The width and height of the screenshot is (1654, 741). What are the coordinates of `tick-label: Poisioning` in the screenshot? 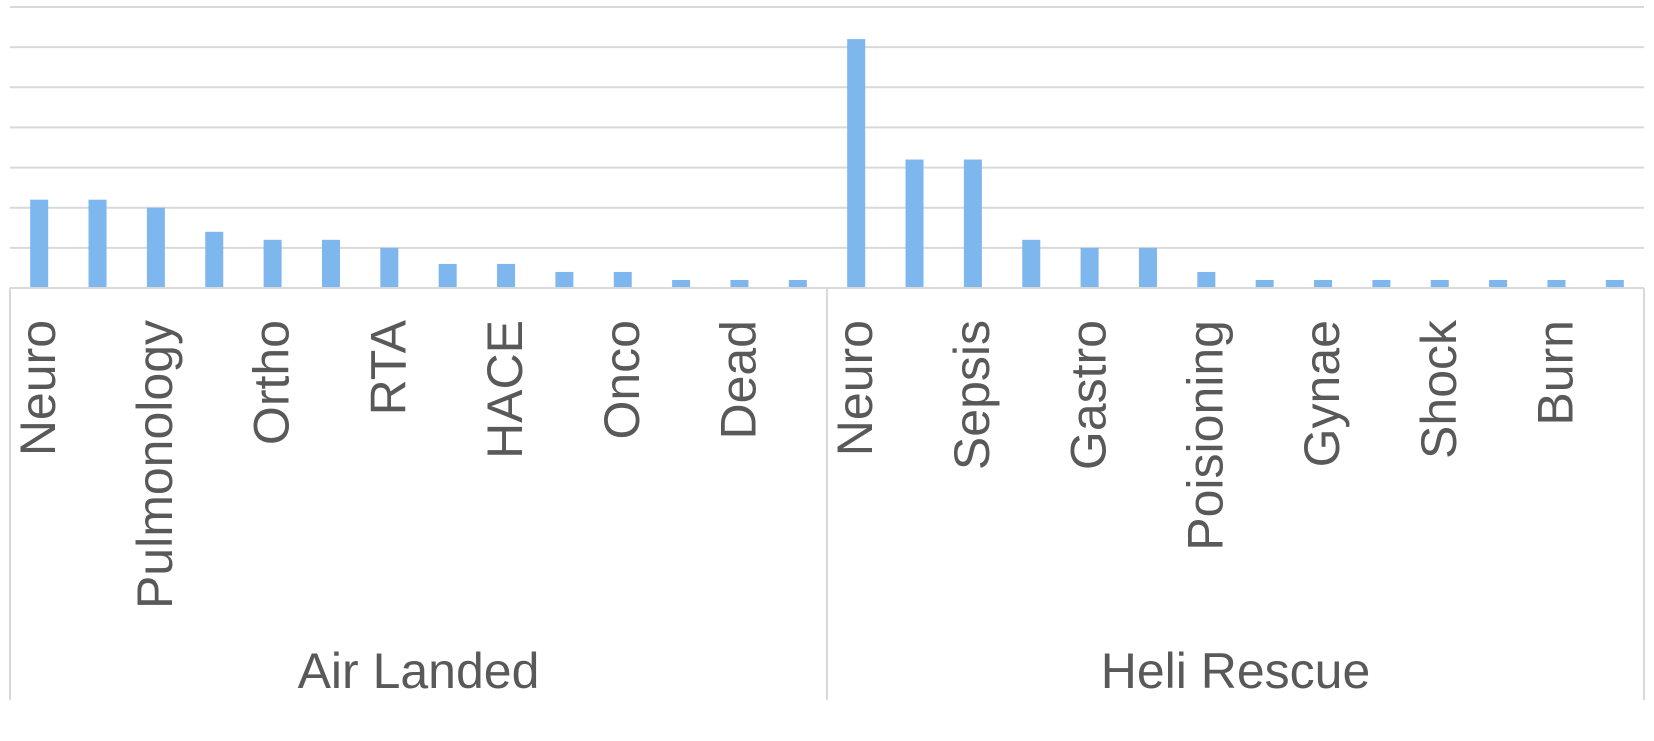 It's located at (1205, 435).